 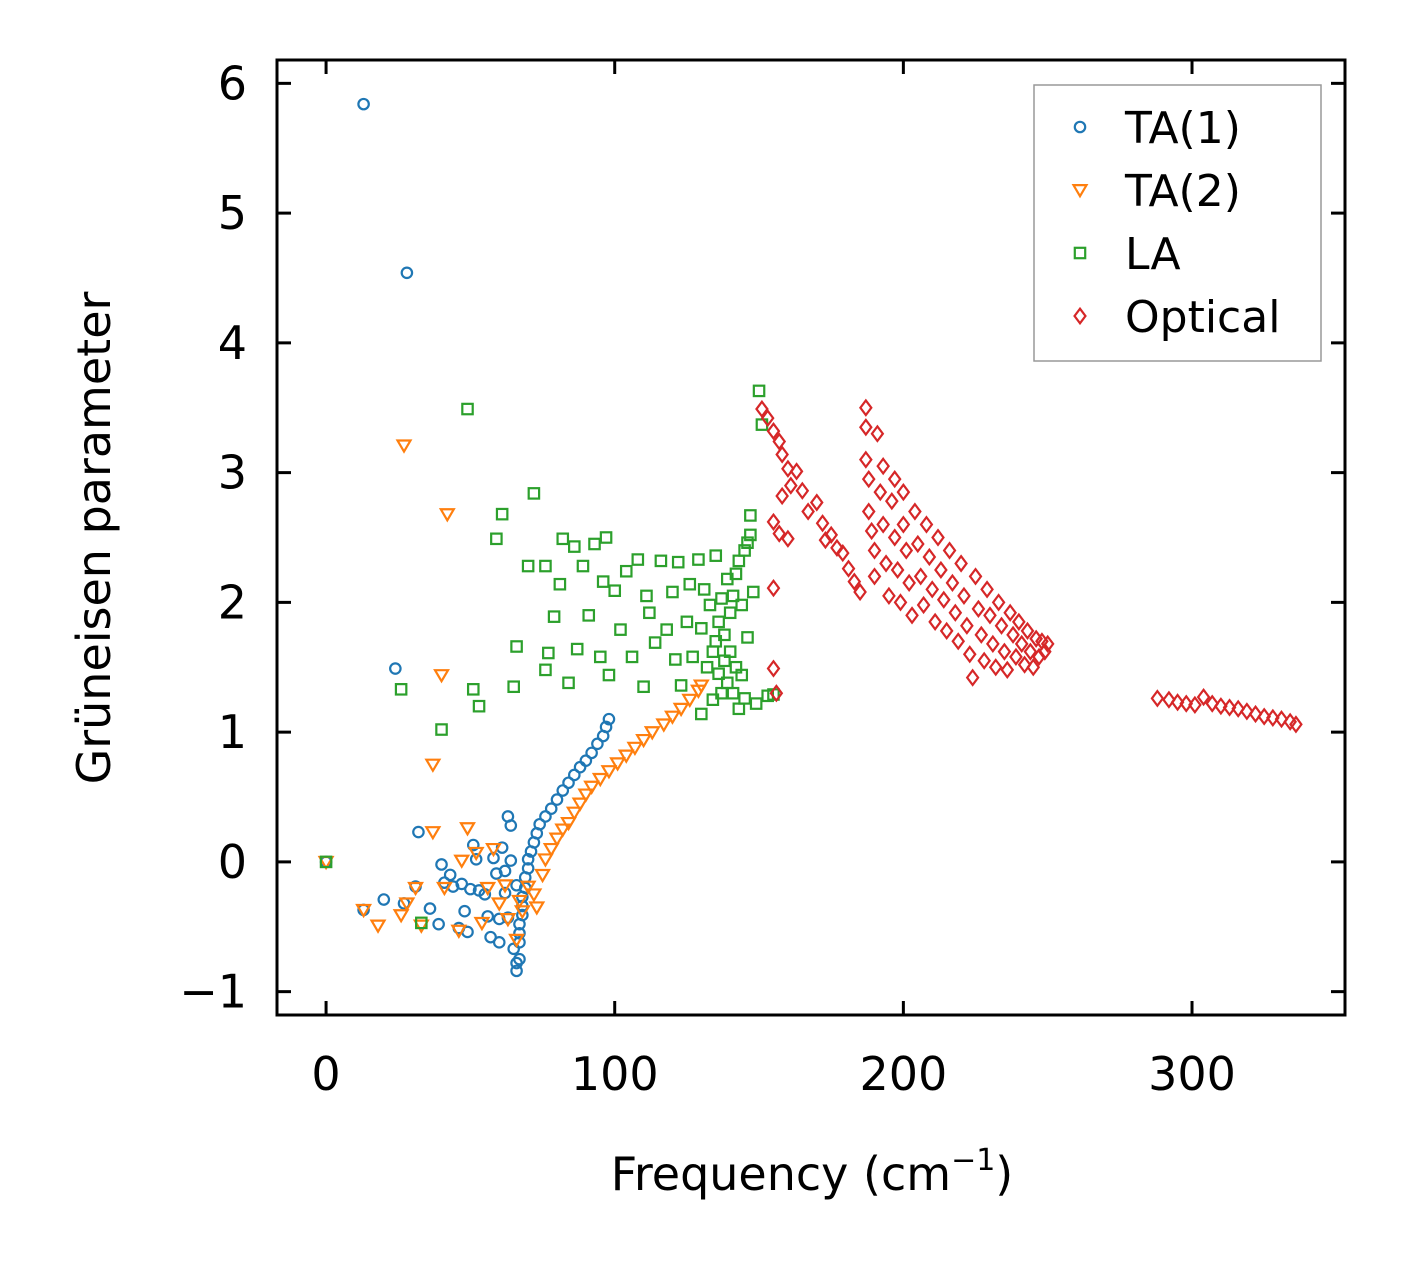 What do you see at coordinates (1153, 254) in the screenshot?
I see `legend-label-la: LA` at bounding box center [1153, 254].